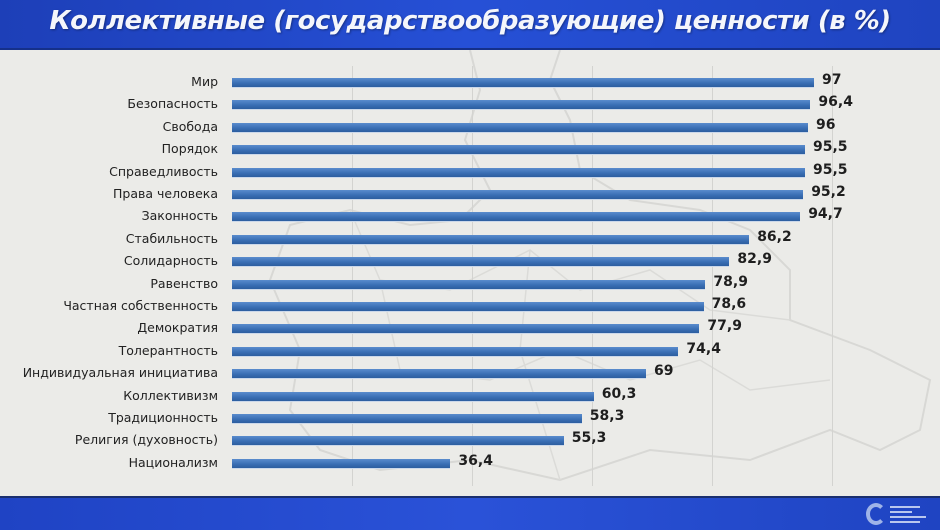  I want to click on category-label: Толерантность, so click(168, 350).